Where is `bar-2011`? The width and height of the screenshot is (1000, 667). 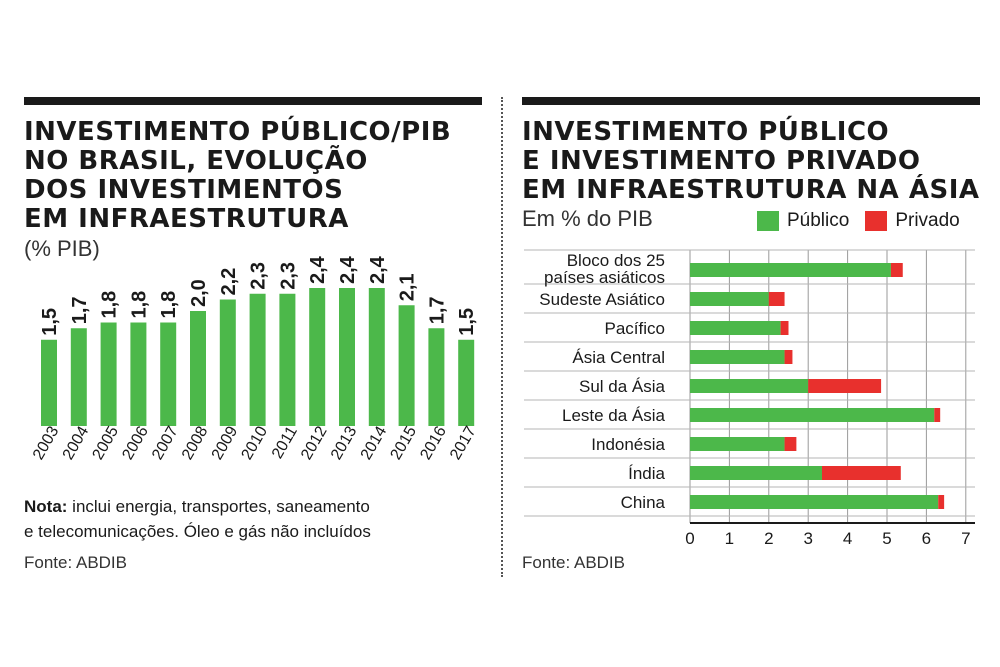
bar-2011 is located at coordinates (287, 359).